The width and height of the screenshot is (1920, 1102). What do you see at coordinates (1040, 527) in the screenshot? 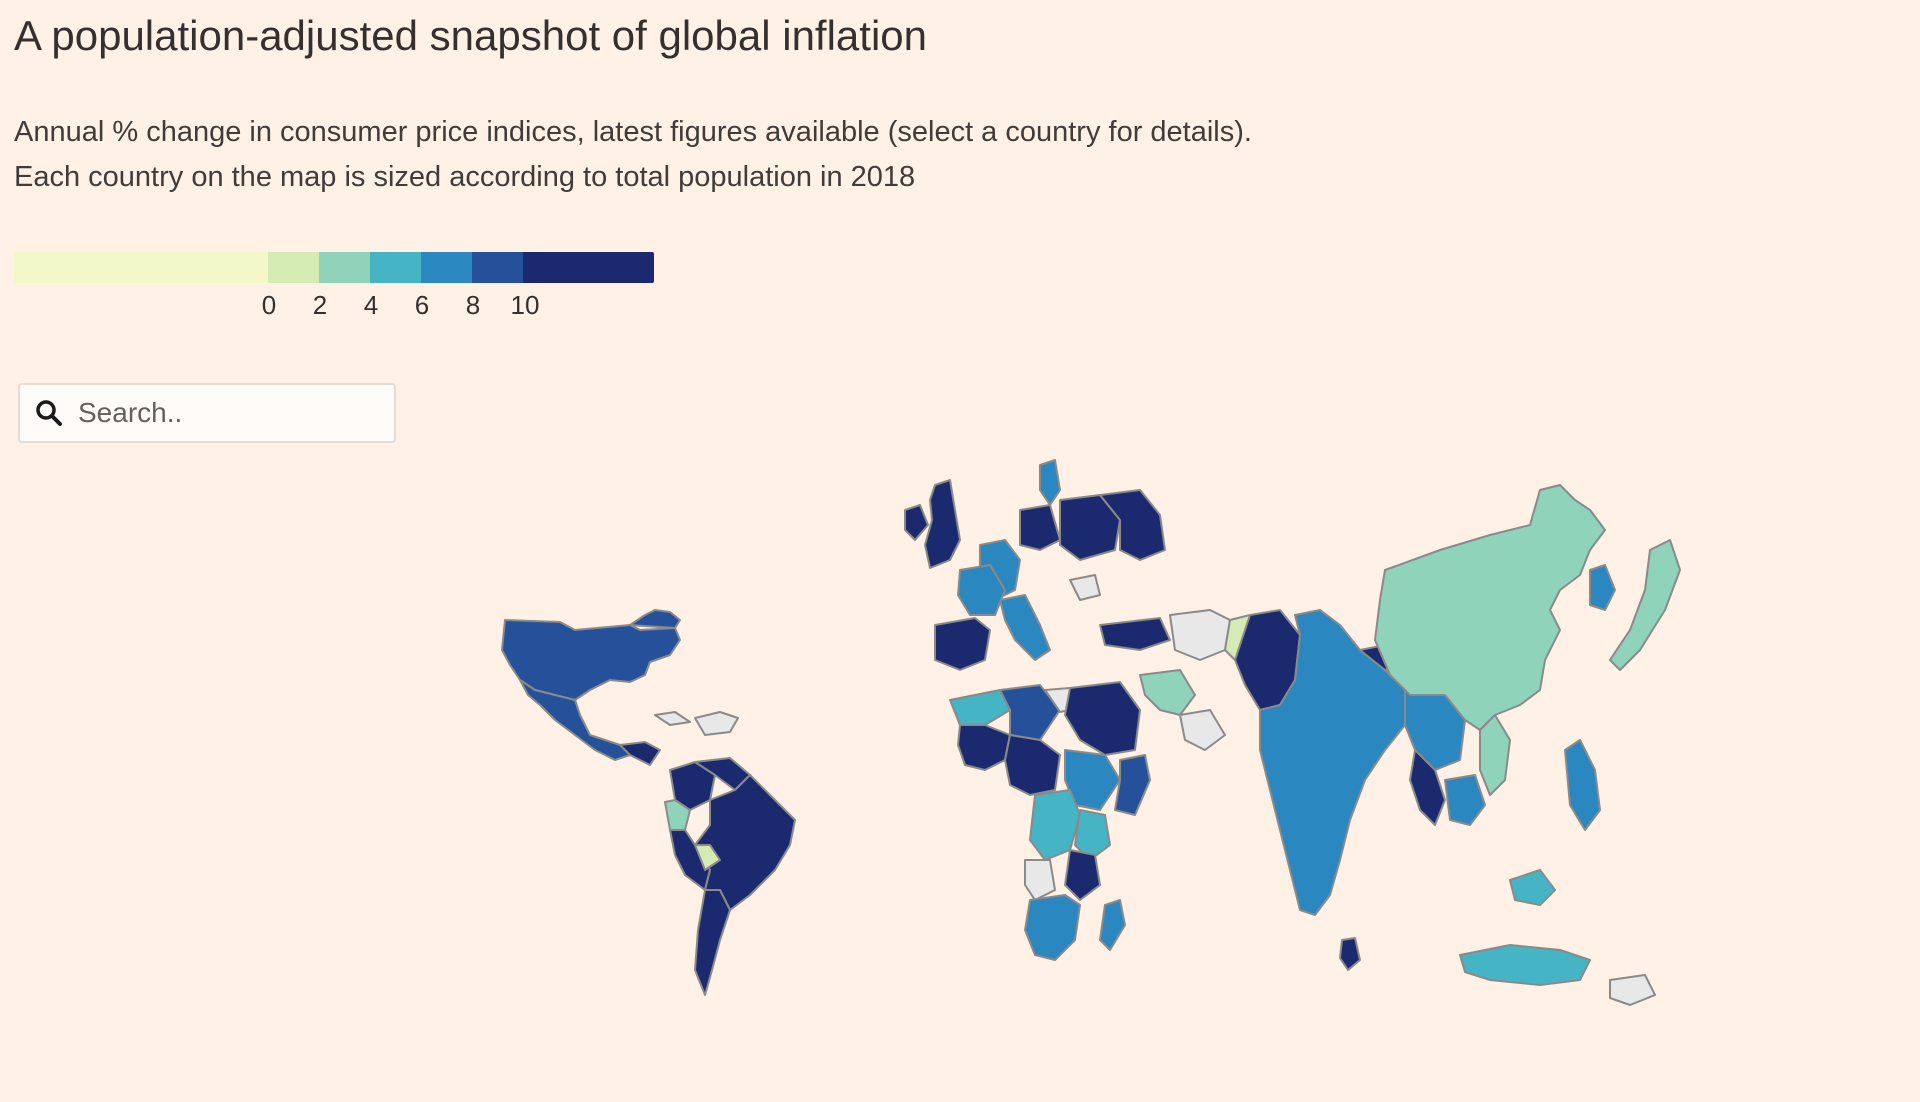
I see `country-poland` at bounding box center [1040, 527].